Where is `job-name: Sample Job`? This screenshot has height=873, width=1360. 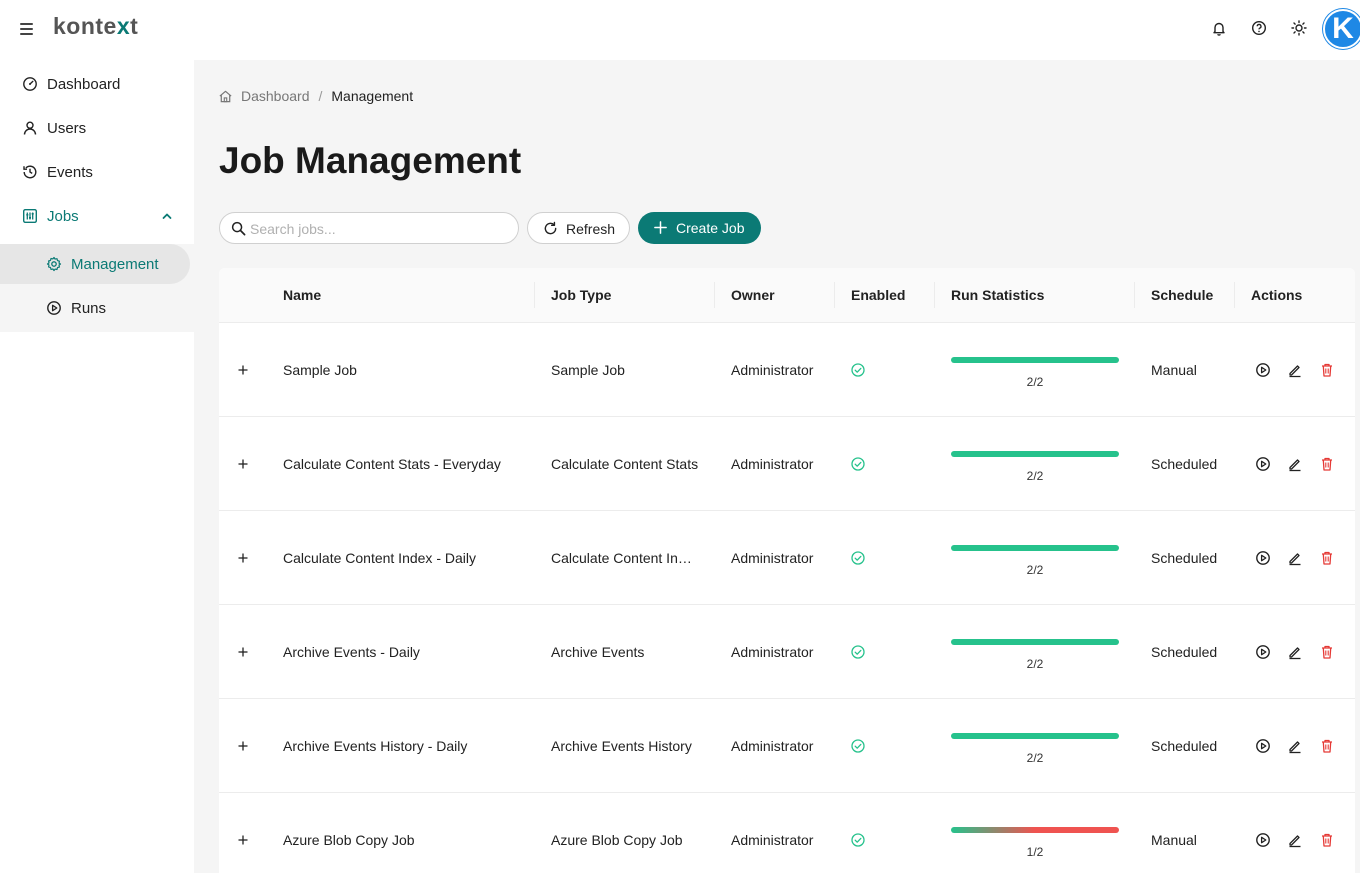 job-name: Sample Job is located at coordinates (320, 370).